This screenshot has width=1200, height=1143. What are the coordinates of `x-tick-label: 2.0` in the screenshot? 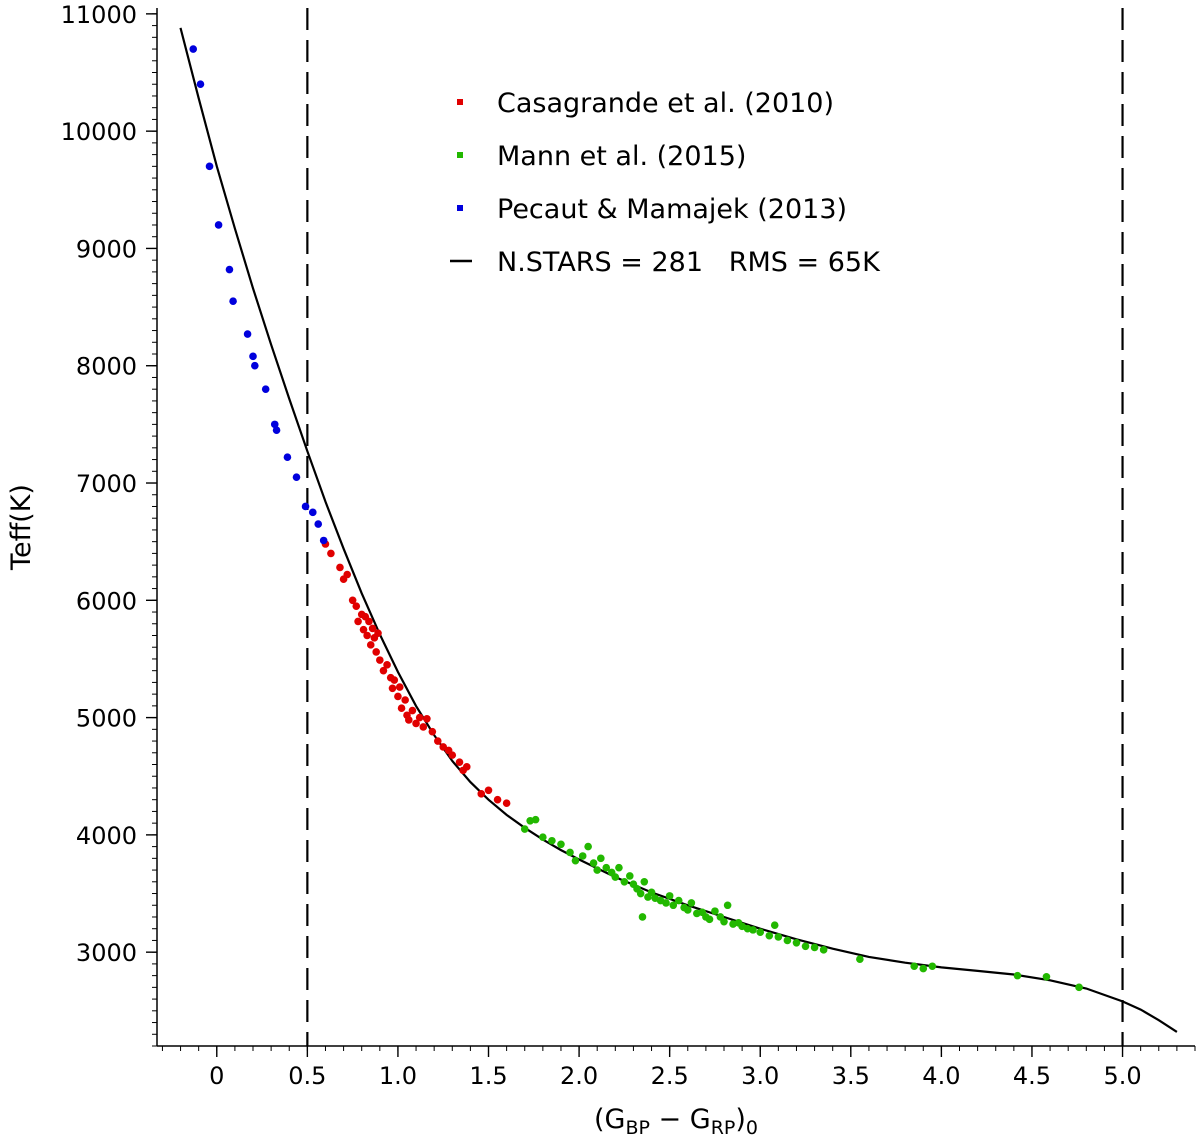 It's located at (579, 1076).